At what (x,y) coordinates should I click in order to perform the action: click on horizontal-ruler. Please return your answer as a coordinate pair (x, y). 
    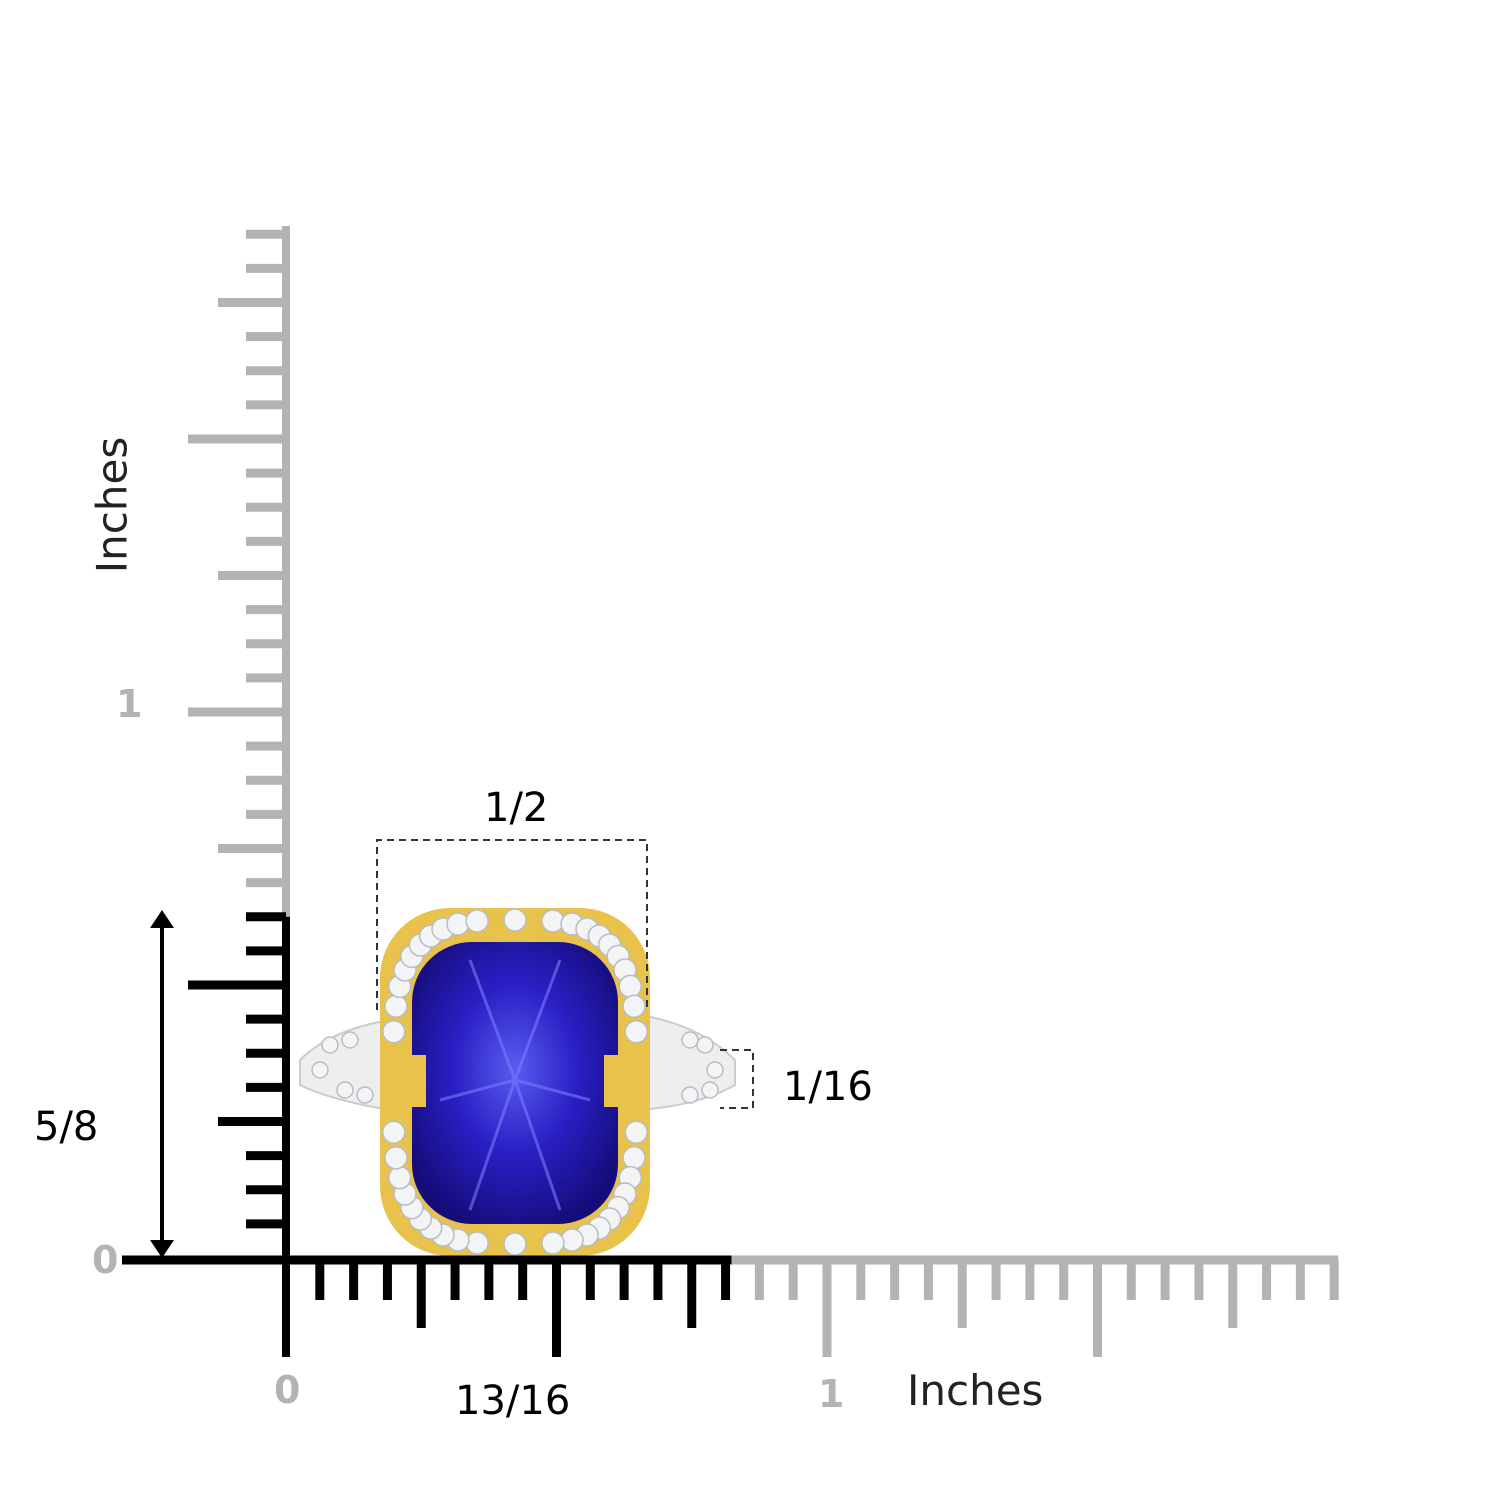
    Looking at the image, I should click on (730, 1306).